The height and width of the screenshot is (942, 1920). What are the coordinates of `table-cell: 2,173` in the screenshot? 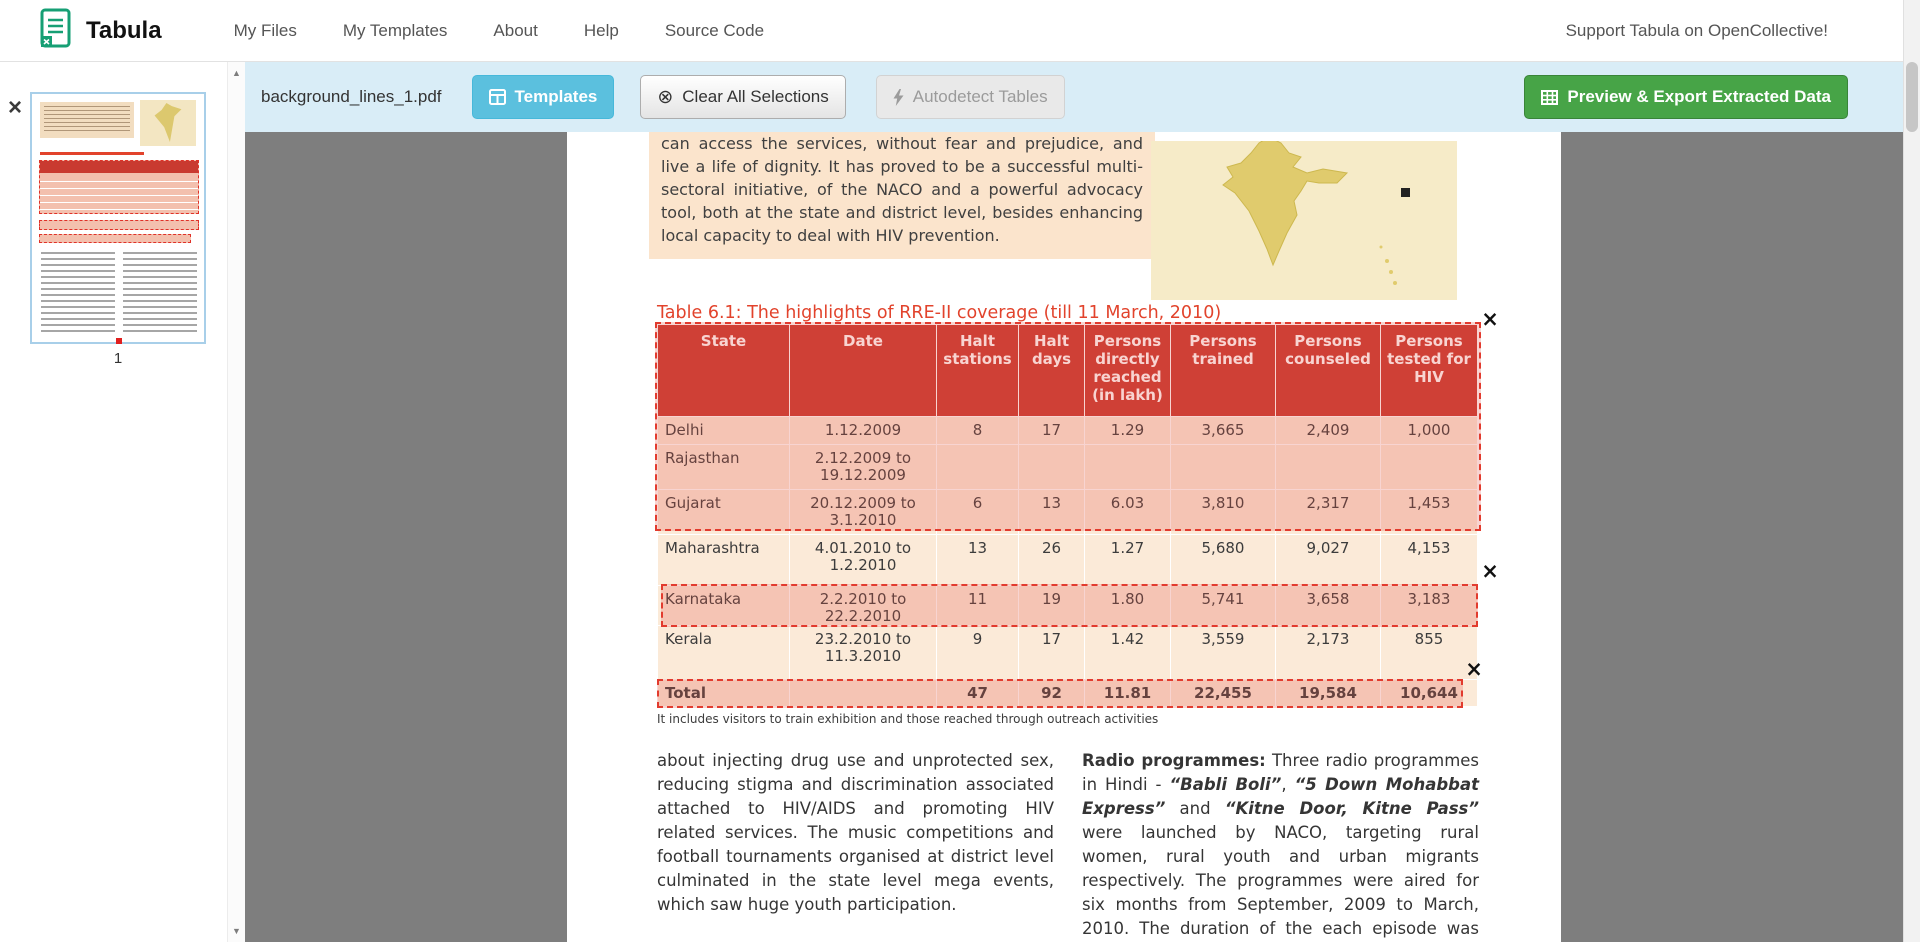 It's located at (1328, 652).